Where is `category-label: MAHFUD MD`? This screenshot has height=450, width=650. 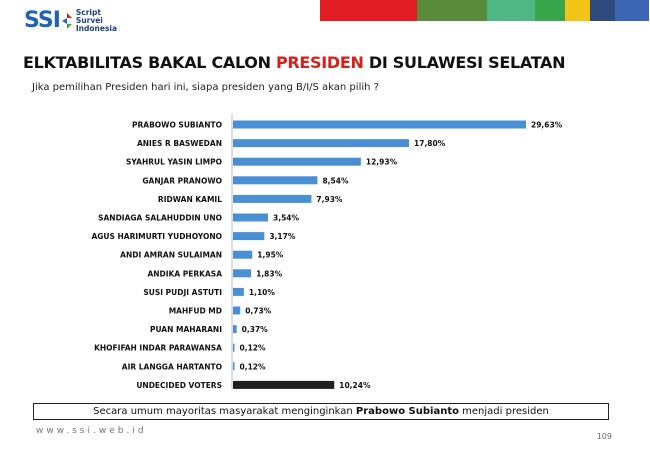
category-label: MAHFUD MD is located at coordinates (195, 311).